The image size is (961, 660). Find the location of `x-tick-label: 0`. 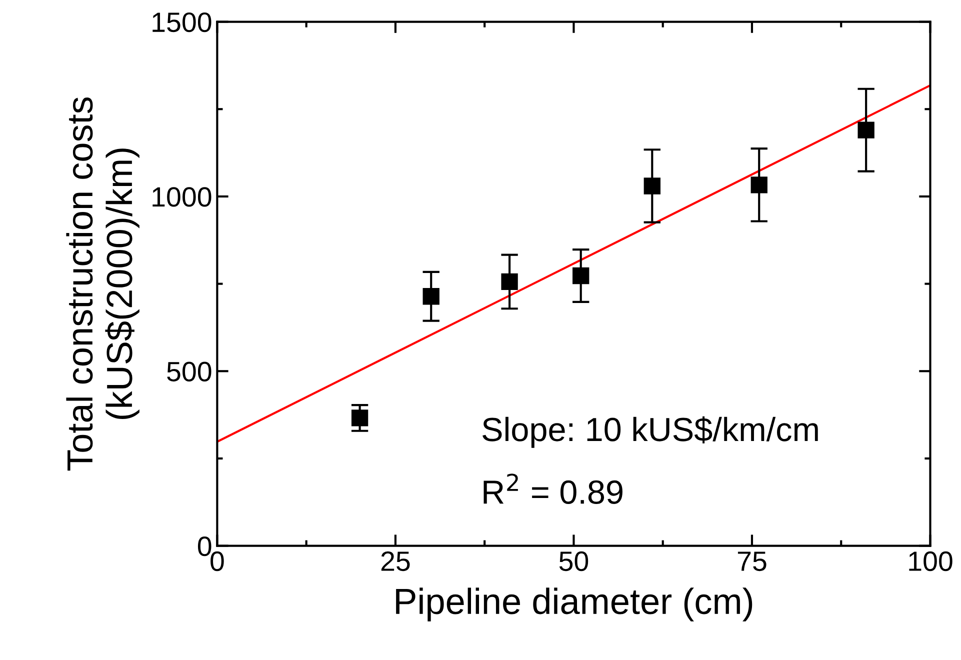

x-tick-label: 0 is located at coordinates (217, 561).